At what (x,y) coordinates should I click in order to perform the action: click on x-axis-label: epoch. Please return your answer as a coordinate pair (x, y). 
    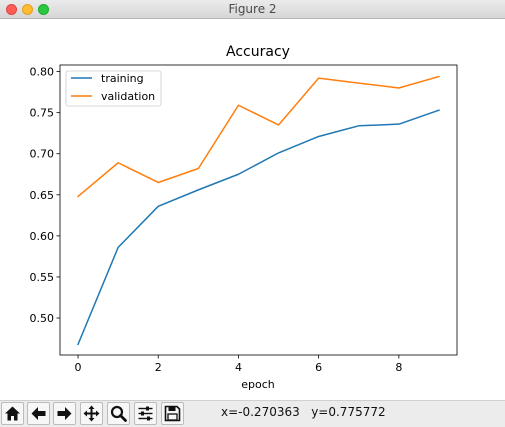
    Looking at the image, I should click on (258, 384).